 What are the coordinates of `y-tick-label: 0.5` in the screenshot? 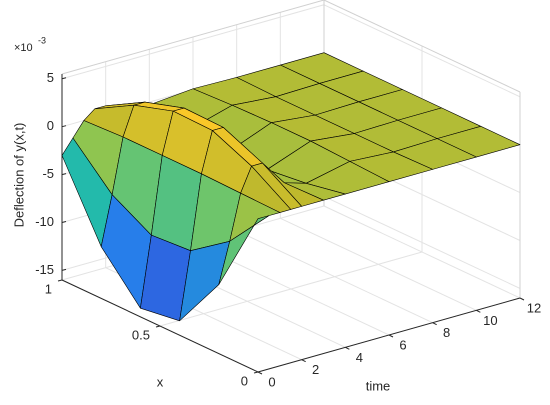 It's located at (141, 334).